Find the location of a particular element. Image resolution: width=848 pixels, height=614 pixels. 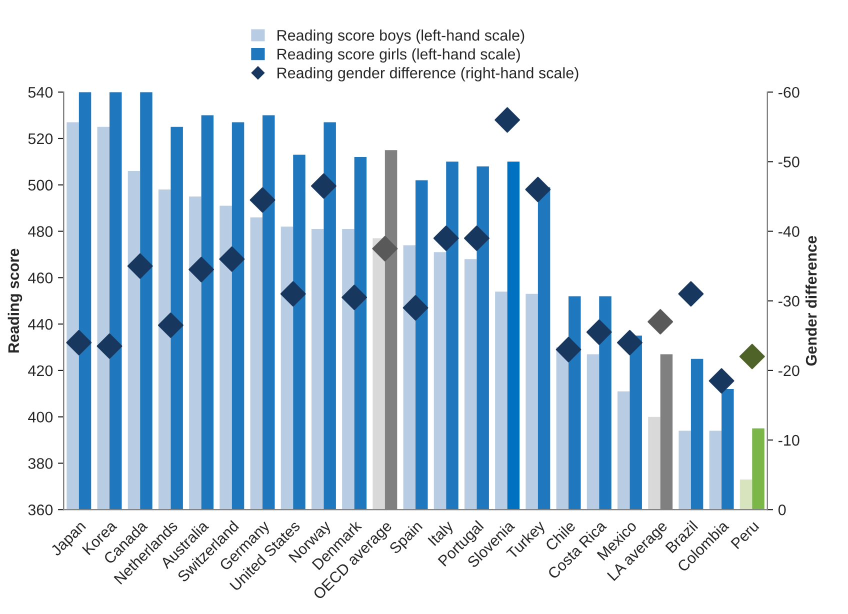

y2-tick-label: 0 is located at coordinates (782, 510).